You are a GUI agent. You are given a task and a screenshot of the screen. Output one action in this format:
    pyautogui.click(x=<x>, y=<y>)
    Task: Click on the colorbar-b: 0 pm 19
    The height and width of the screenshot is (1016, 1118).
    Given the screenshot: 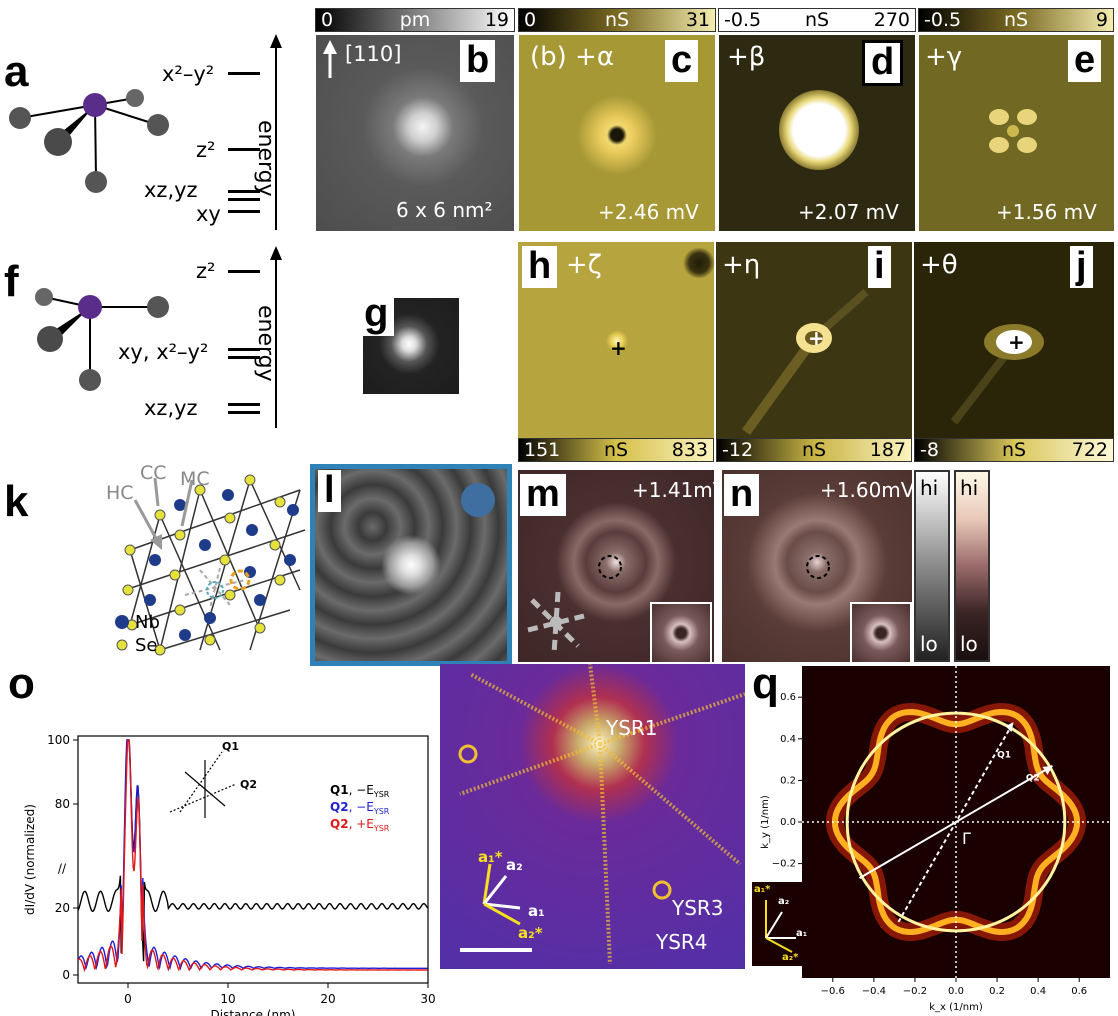 What is the action you would take?
    pyautogui.click(x=415, y=20)
    